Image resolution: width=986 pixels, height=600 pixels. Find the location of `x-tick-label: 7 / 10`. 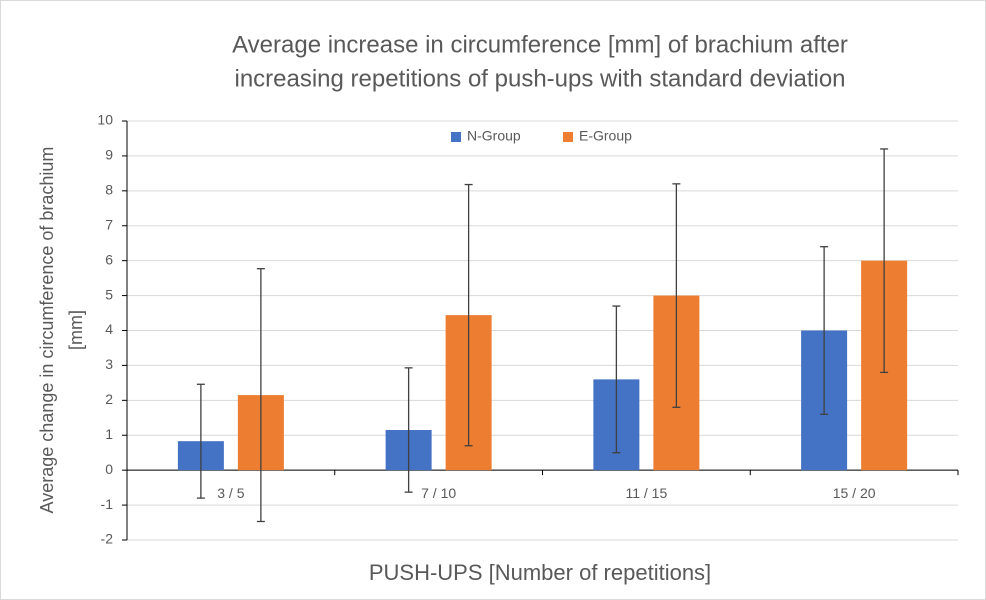

x-tick-label: 7 / 10 is located at coordinates (438, 493).